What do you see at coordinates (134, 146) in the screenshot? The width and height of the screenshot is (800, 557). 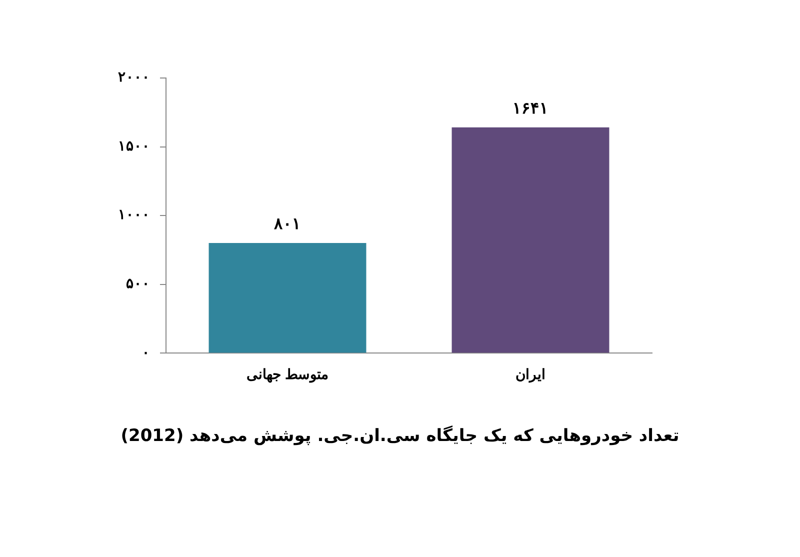 I see `y-tick-label: ۱۵۰۰` at bounding box center [134, 146].